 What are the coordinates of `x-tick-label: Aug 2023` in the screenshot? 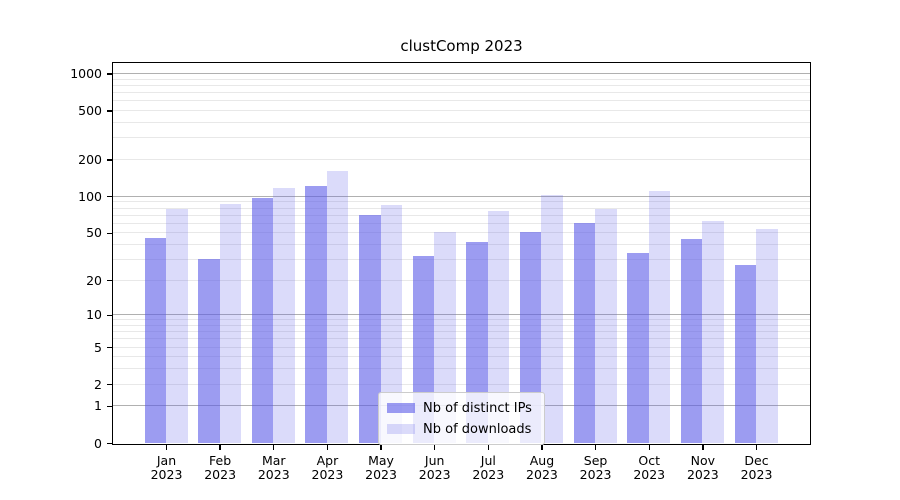 It's located at (542, 467).